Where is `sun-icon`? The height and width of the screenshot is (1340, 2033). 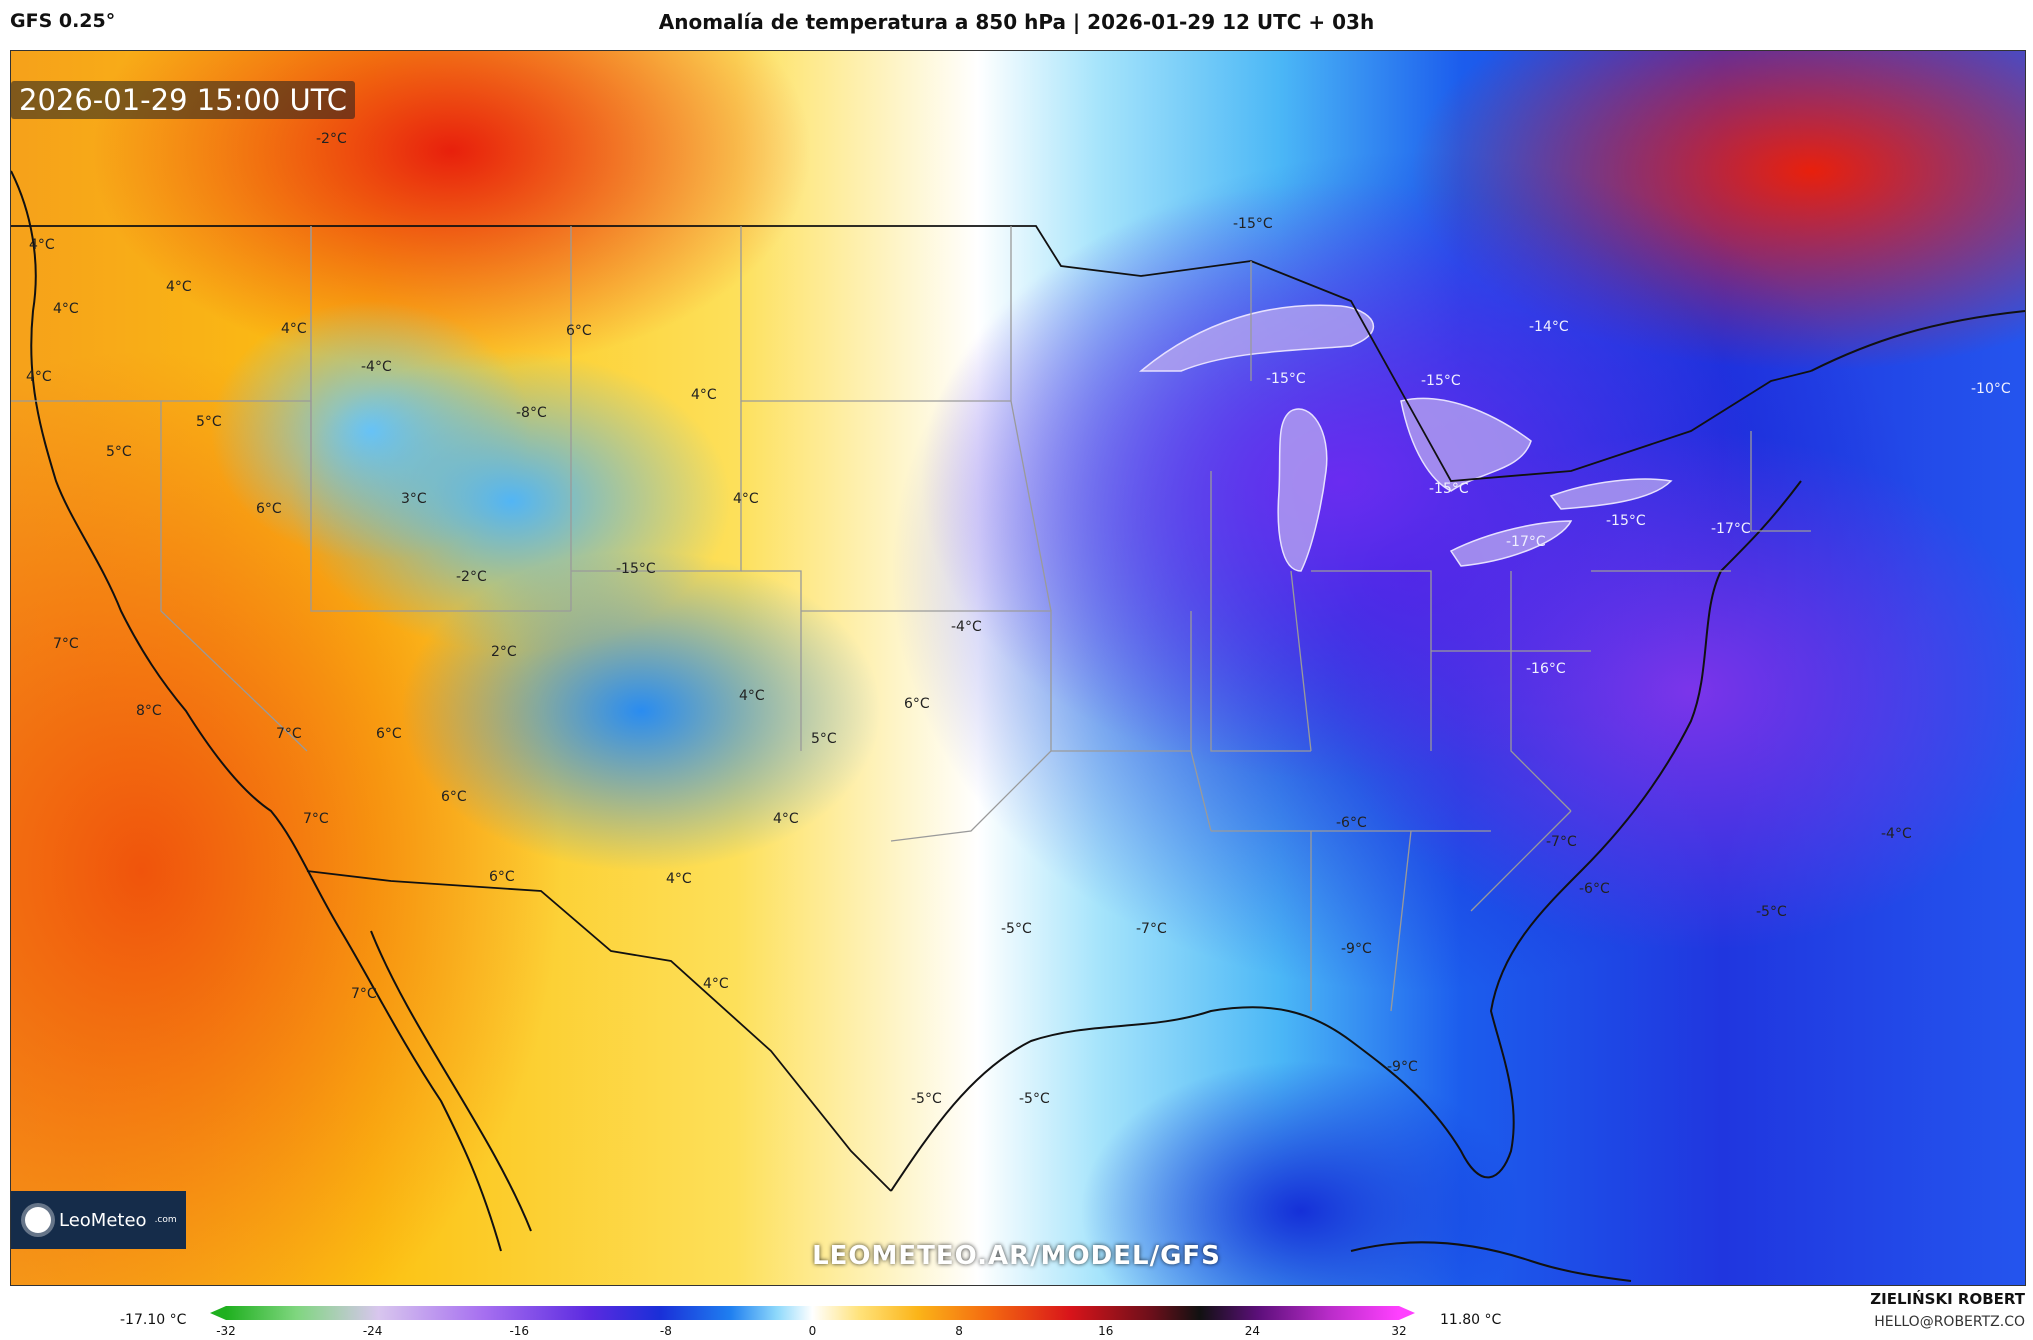
sun-icon is located at coordinates (38, 1220).